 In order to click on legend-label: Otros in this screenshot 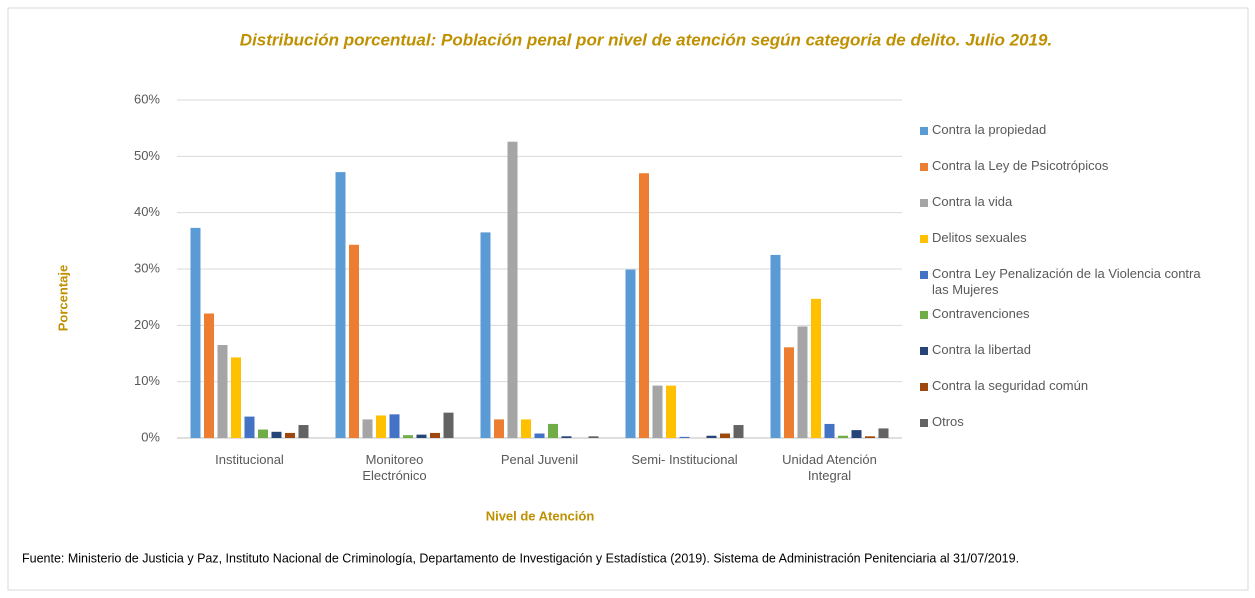, I will do `click(948, 421)`.